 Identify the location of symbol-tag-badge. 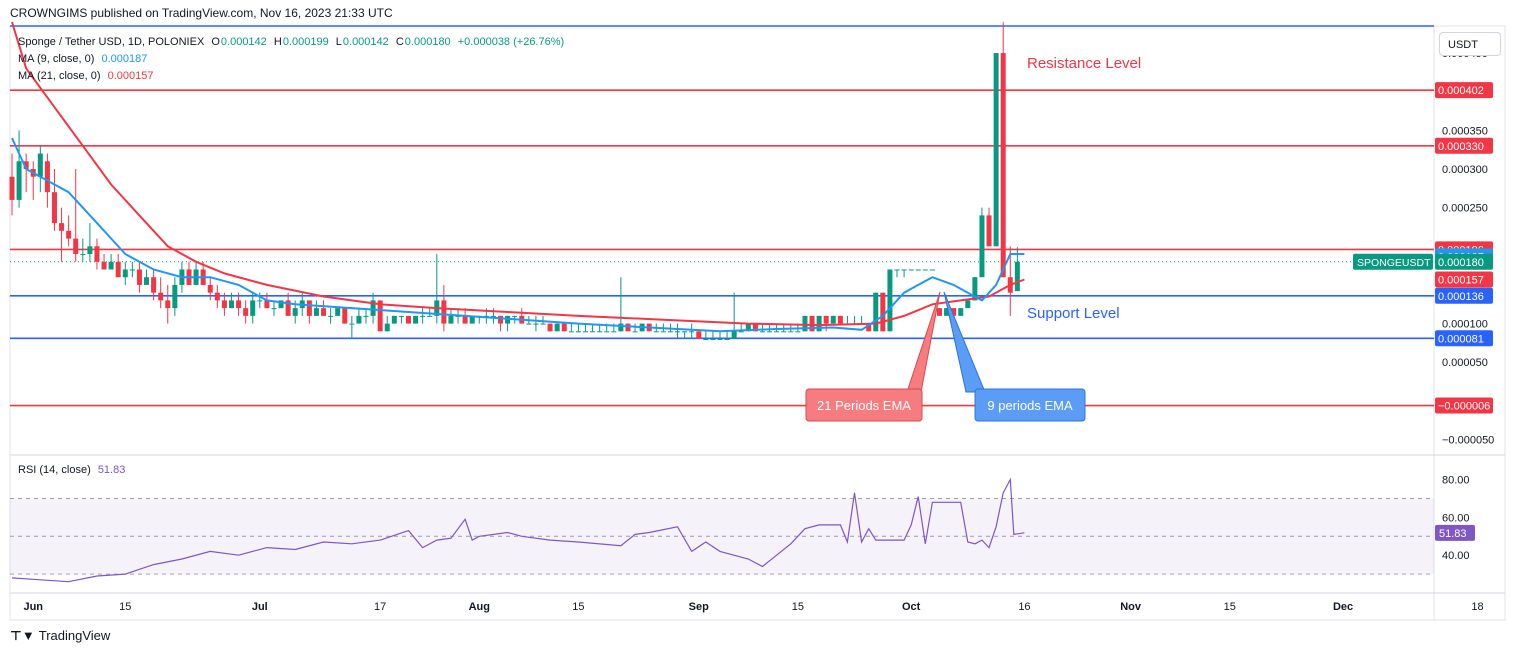
(1393, 261).